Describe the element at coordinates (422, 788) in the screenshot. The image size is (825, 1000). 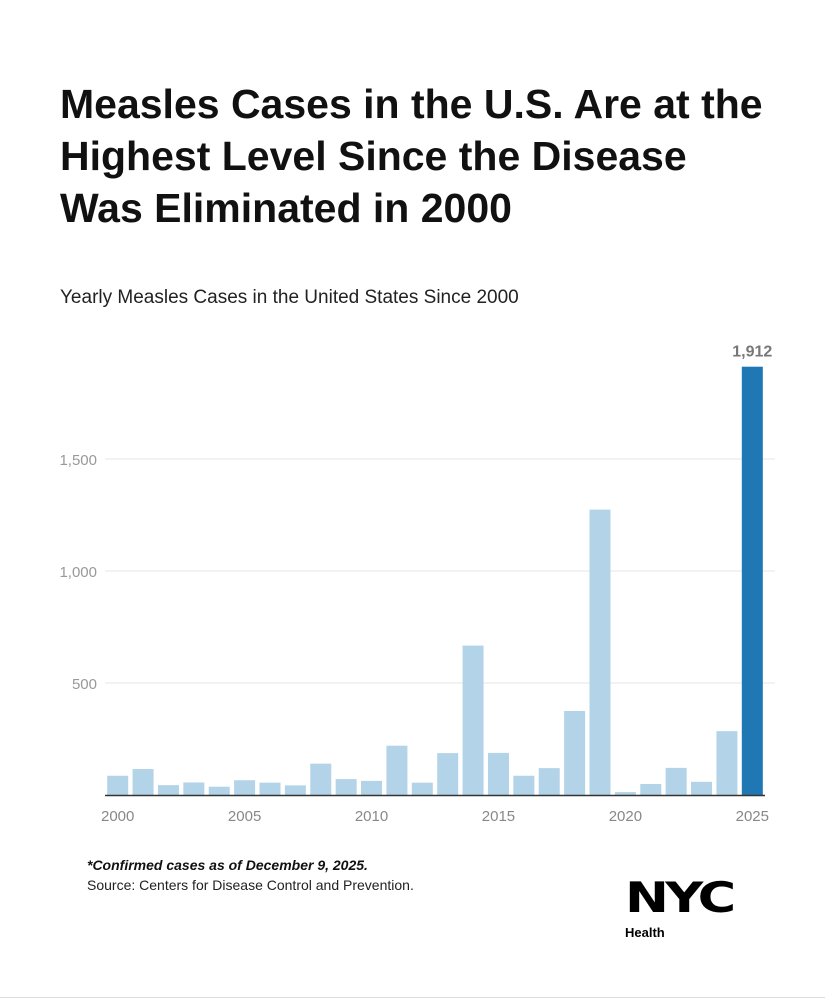
I see `bar-2012` at that location.